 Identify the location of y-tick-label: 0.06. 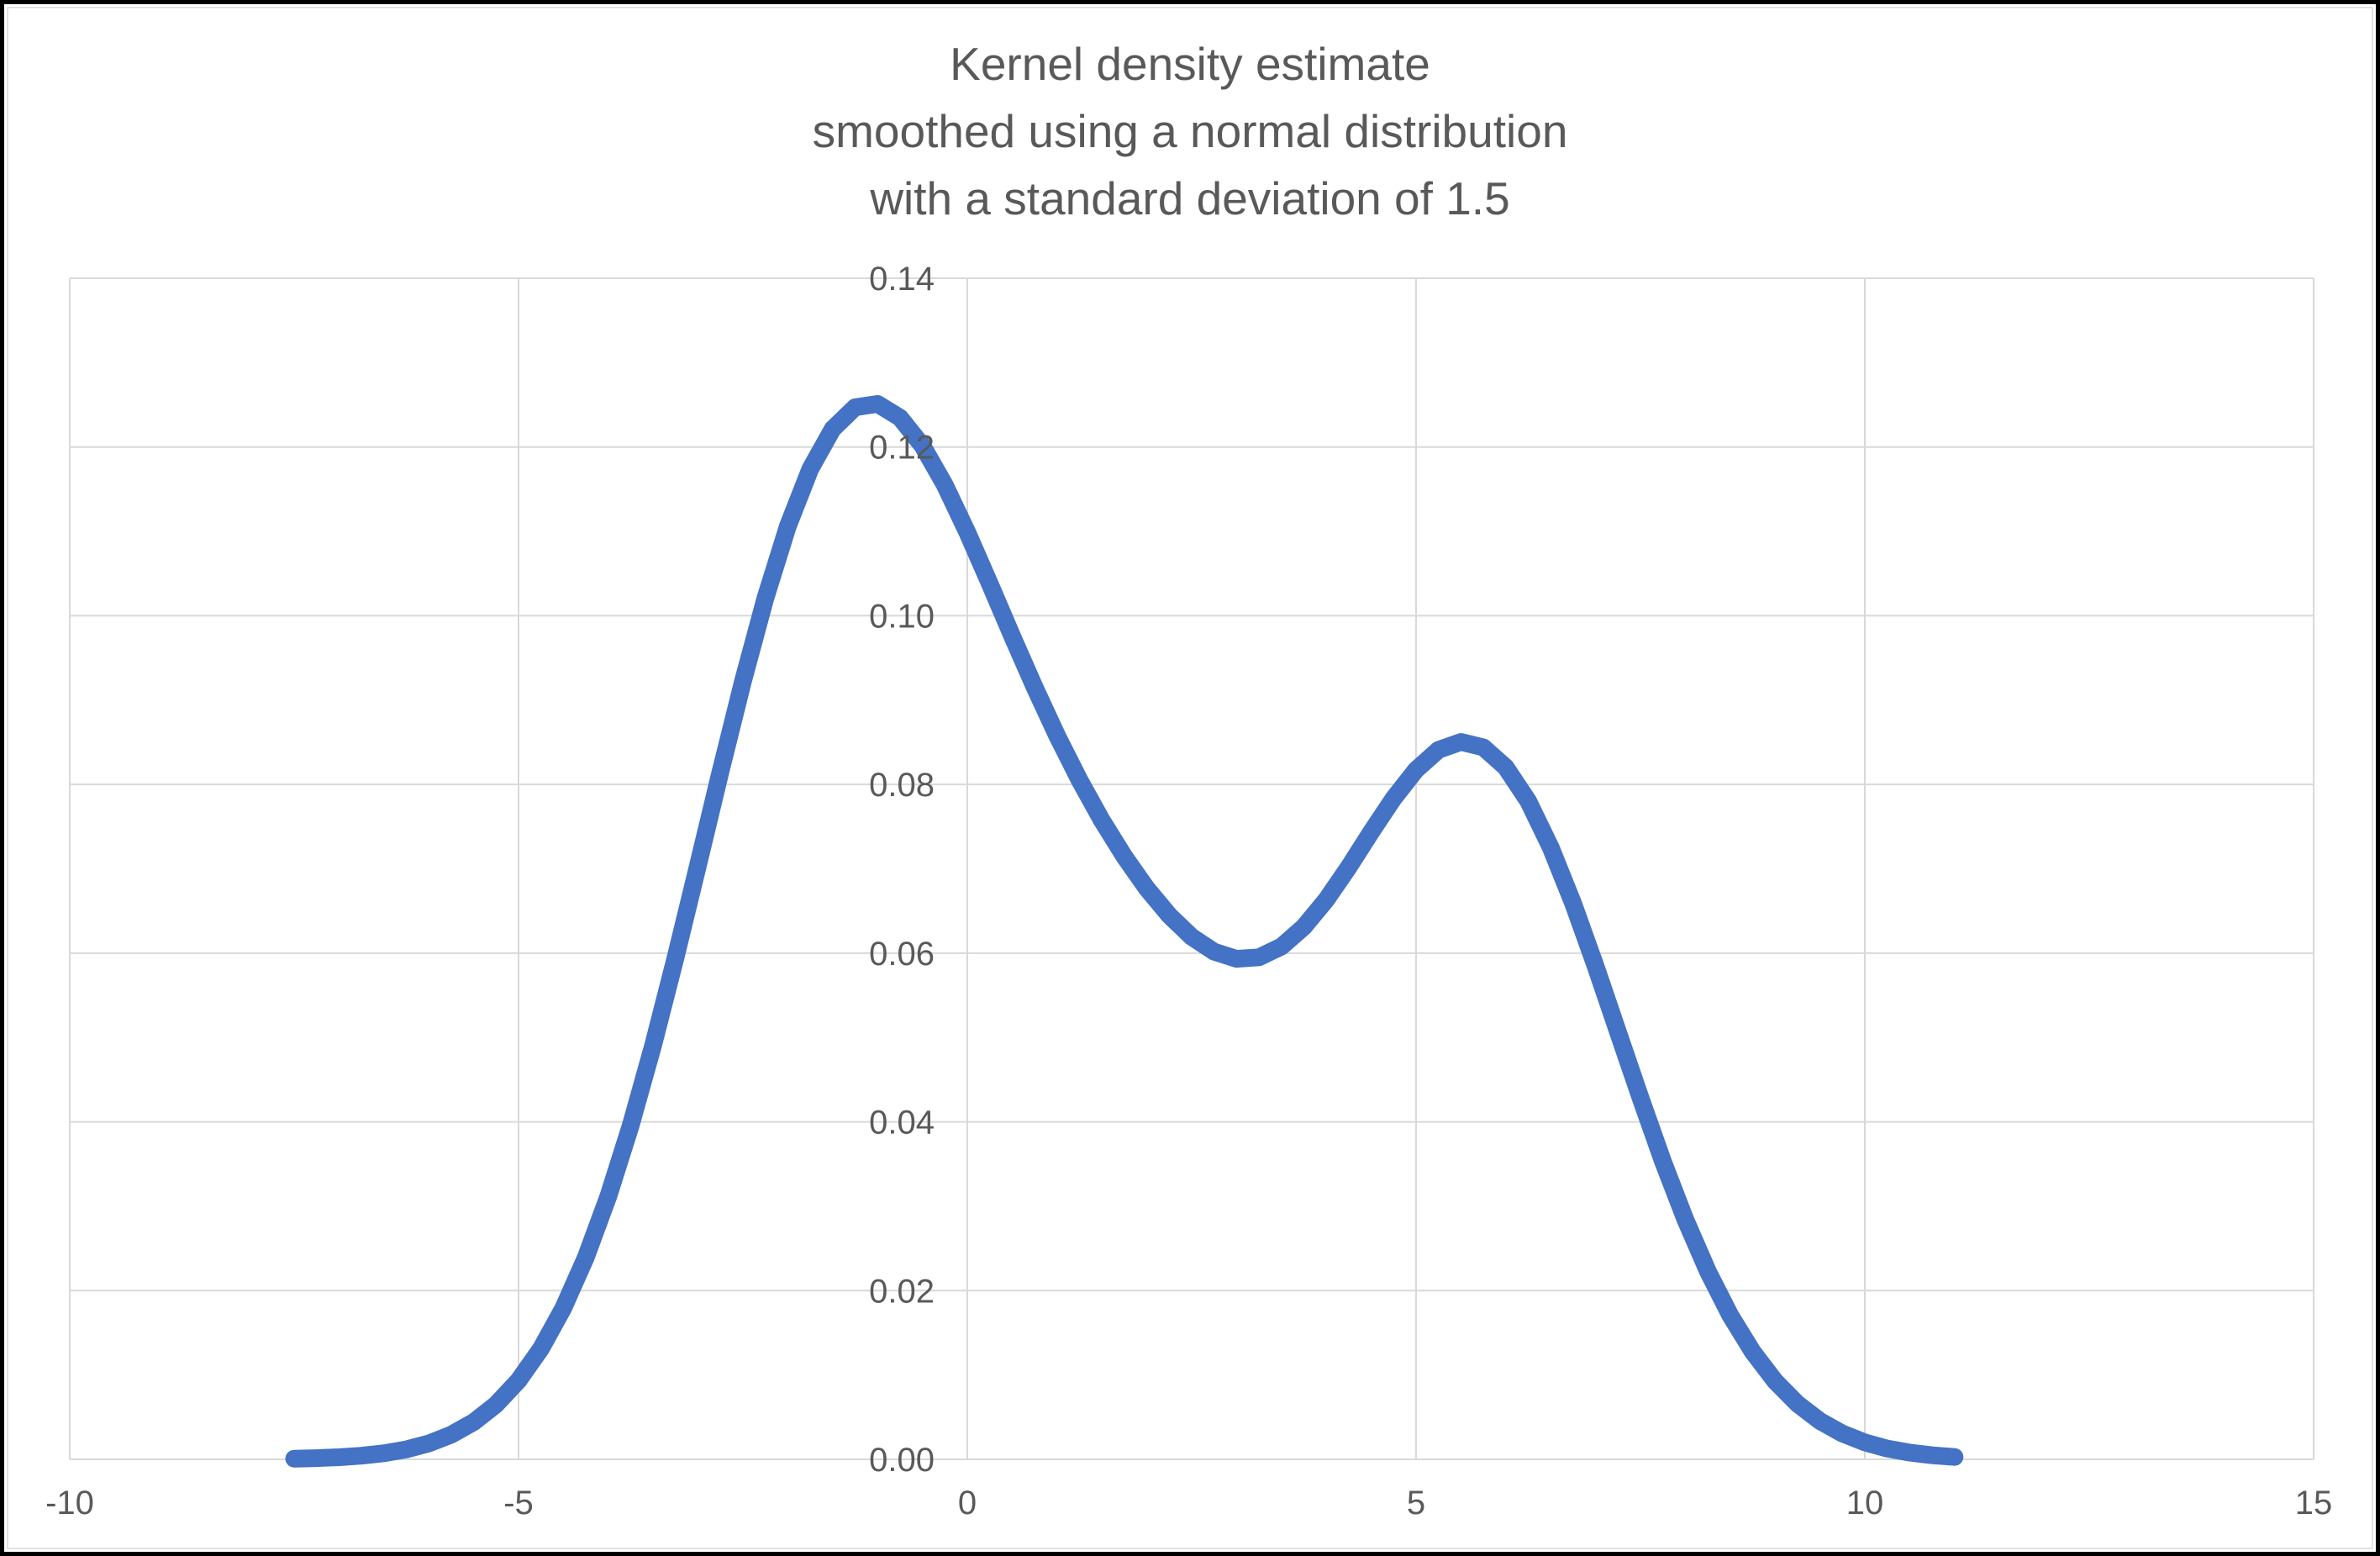
(902, 955).